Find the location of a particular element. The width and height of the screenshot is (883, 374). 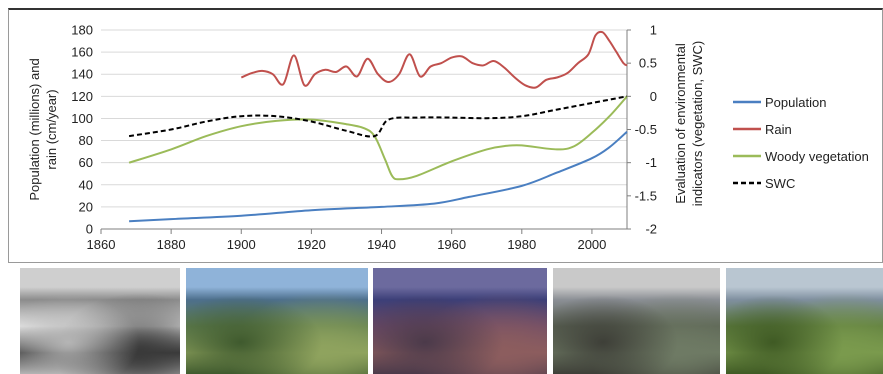

y2-axis-title-line1: Evaluation of environmental is located at coordinates (680, 123).